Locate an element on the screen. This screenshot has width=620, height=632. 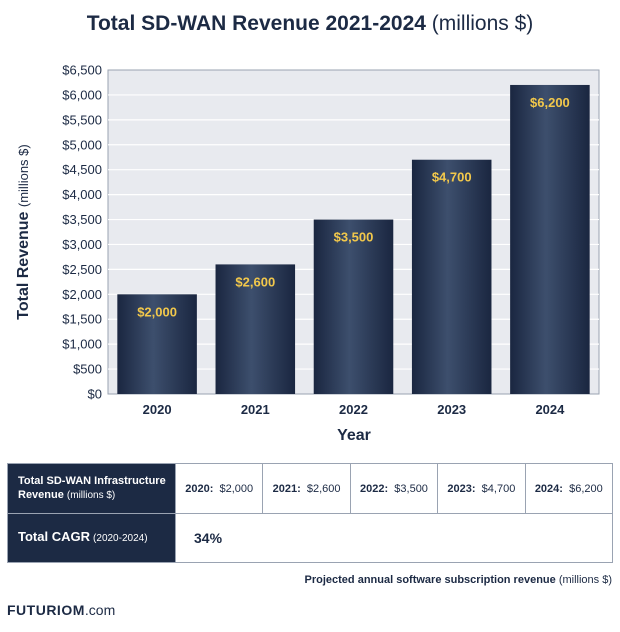
data-label-2021: $2,600 is located at coordinates (255, 281).